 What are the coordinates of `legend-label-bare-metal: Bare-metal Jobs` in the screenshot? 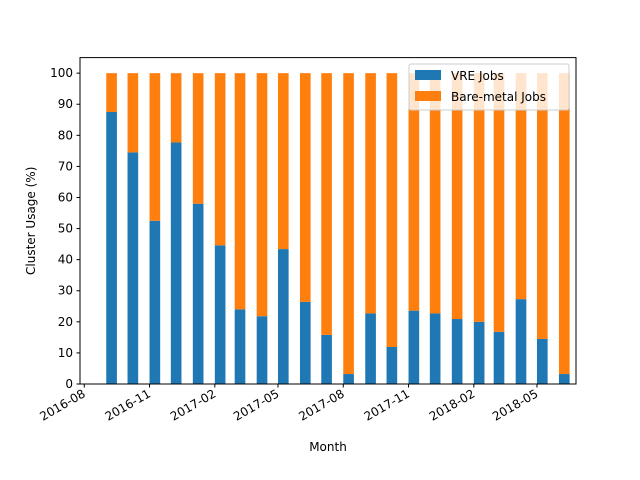 It's located at (498, 97).